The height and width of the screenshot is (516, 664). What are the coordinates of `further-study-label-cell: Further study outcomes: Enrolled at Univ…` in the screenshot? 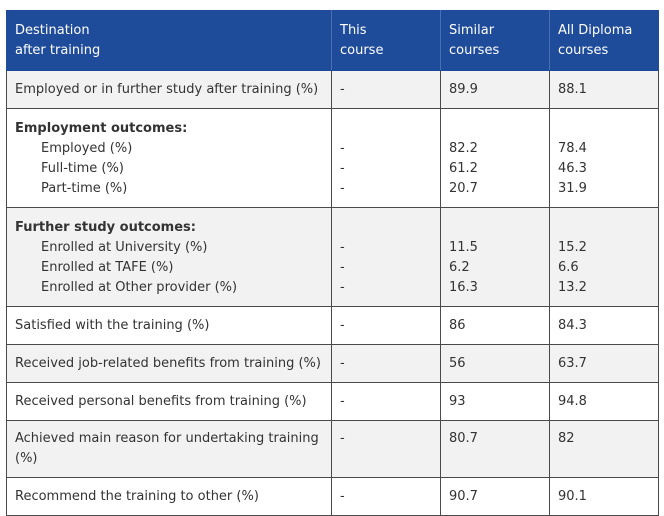 It's located at (169, 257).